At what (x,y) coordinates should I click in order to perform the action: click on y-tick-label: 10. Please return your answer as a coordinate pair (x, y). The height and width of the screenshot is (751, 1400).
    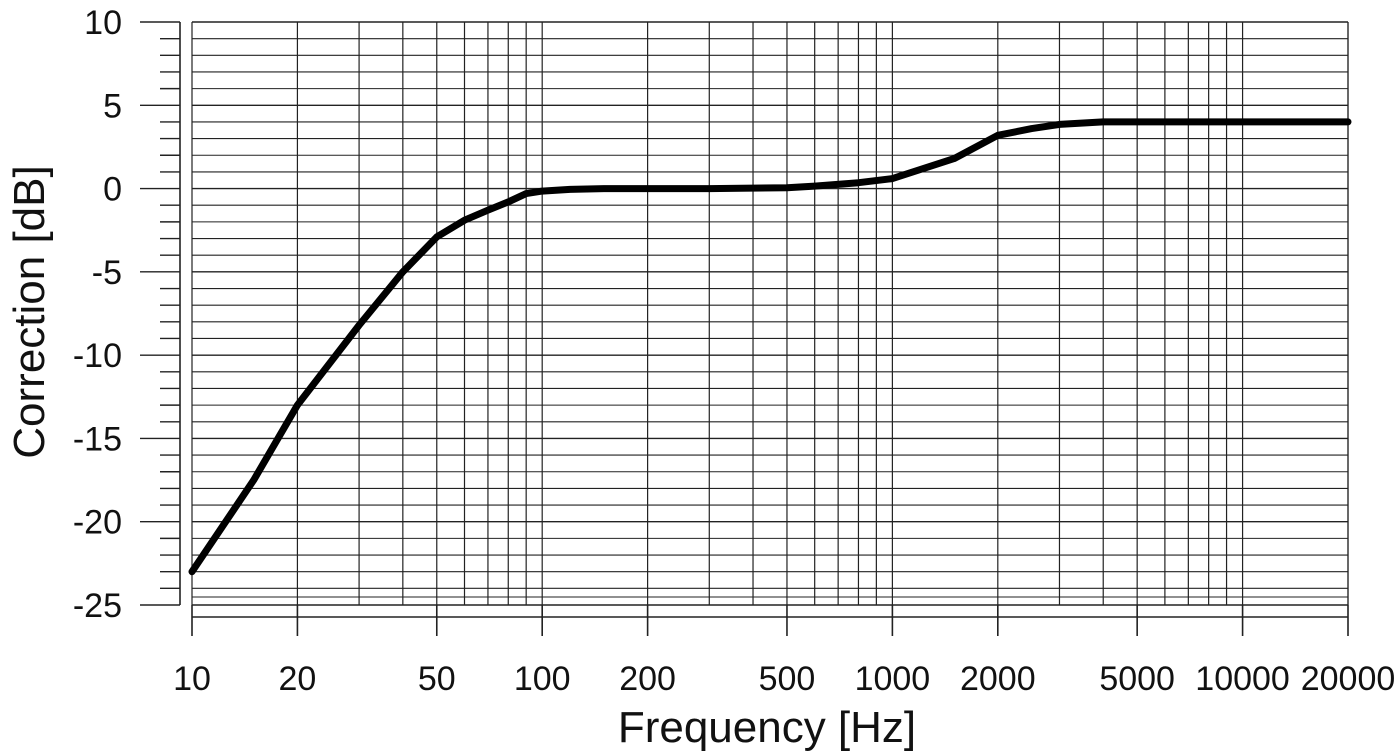
    Looking at the image, I should click on (103, 23).